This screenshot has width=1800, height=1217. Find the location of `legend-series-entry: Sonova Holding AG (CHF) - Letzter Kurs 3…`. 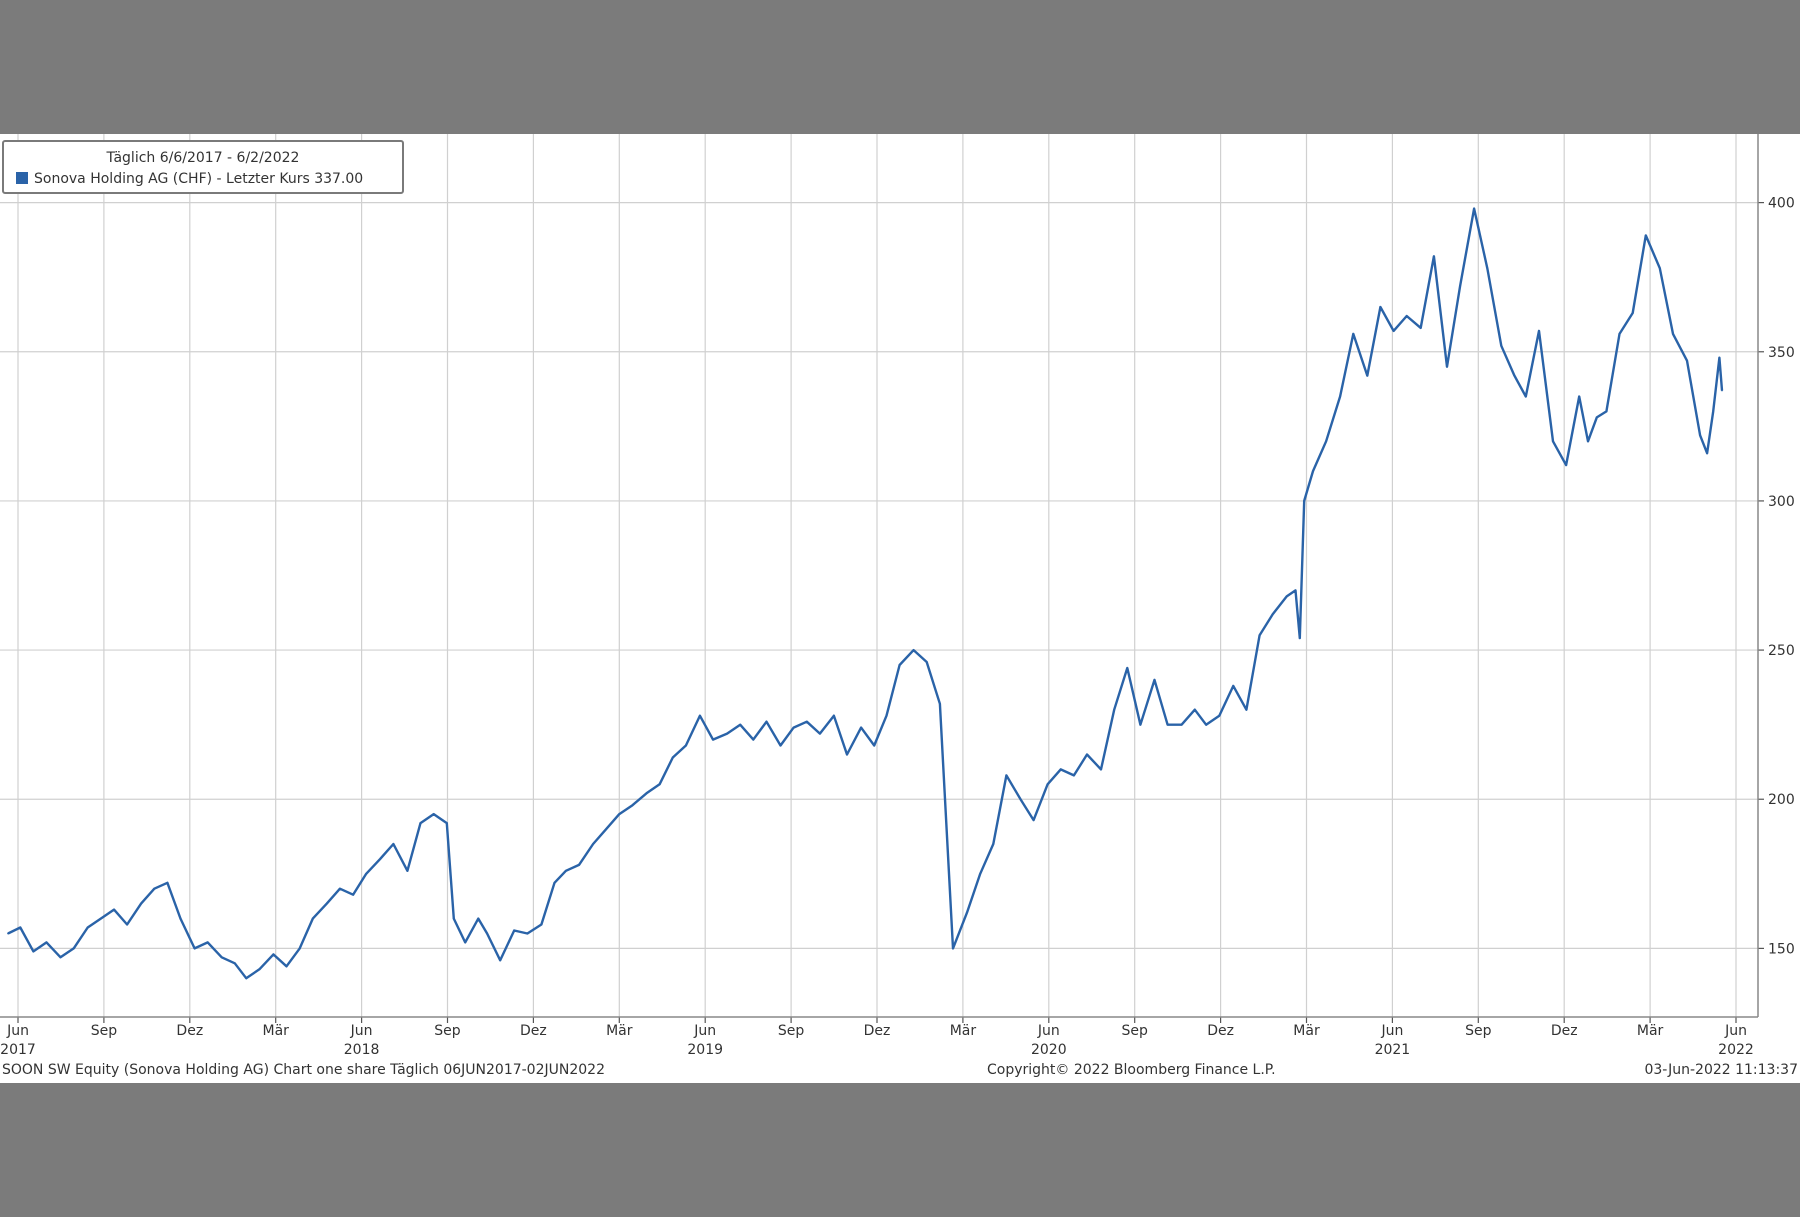

legend-series-entry: Sonova Holding AG (CHF) - Letzter Kurs 3… is located at coordinates (189, 179).